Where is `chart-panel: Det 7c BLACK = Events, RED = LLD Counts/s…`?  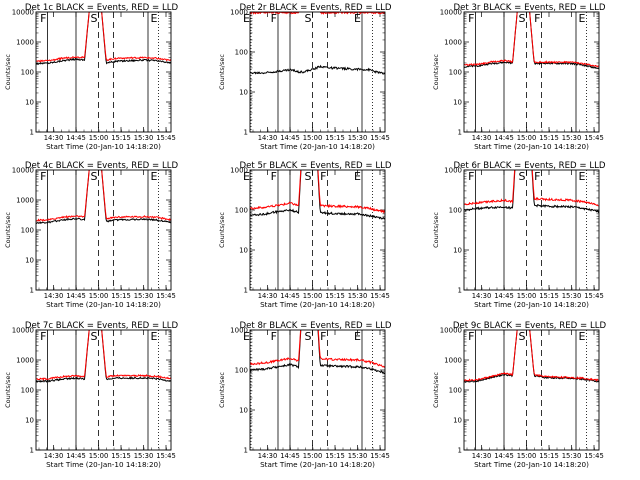
chart-panel: Det 7c BLACK = Events, RED = LLD Counts/s… is located at coordinates (91, 395).